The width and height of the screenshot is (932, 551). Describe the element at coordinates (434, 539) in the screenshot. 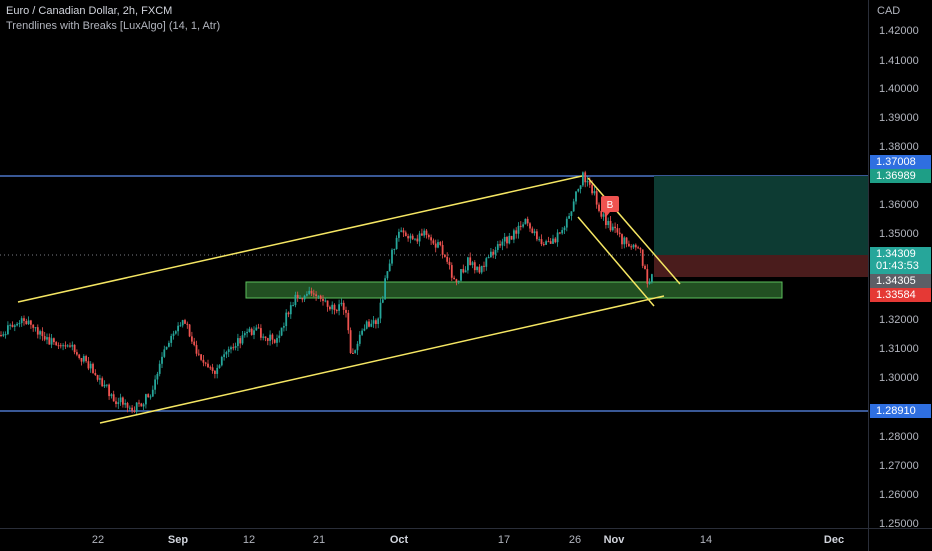

I see `time-axis: 22 Sep 12 21 Oct 17 26 Nov 14 Dec` at that location.